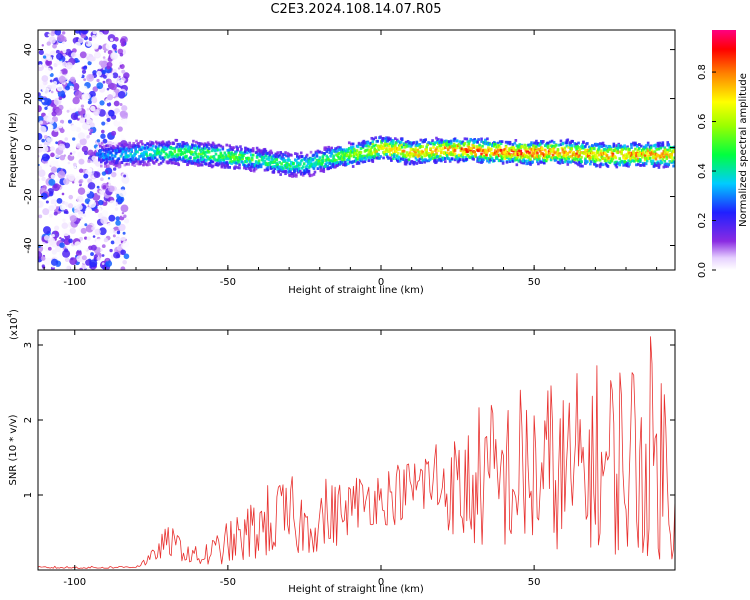  Describe the element at coordinates (13, 449) in the screenshot. I see `snr-ylabel: SNR (10 * v/v)` at that location.